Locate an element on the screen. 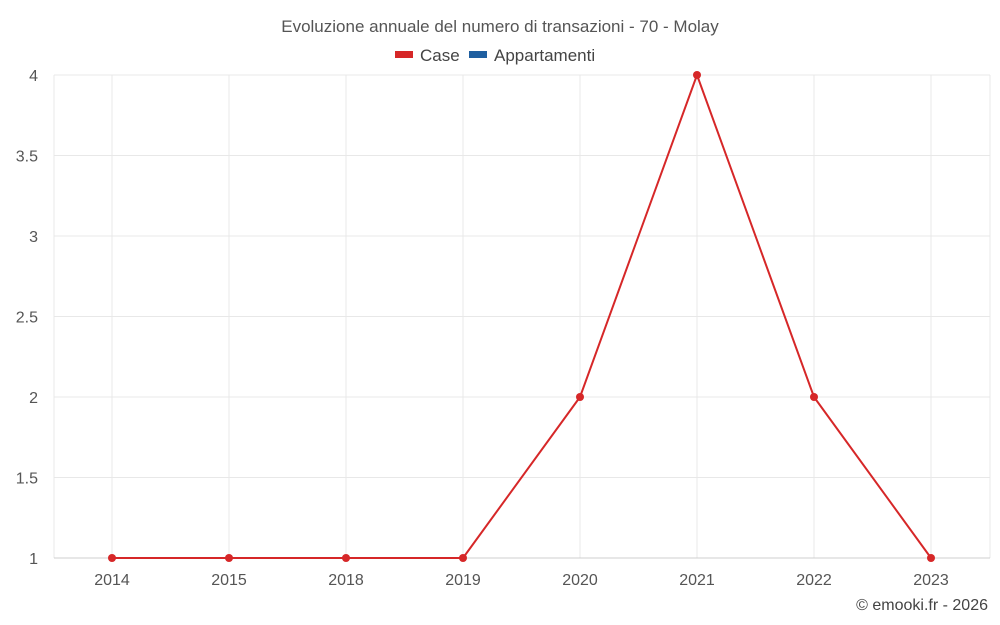  y-tick-label: 4 is located at coordinates (33, 76).